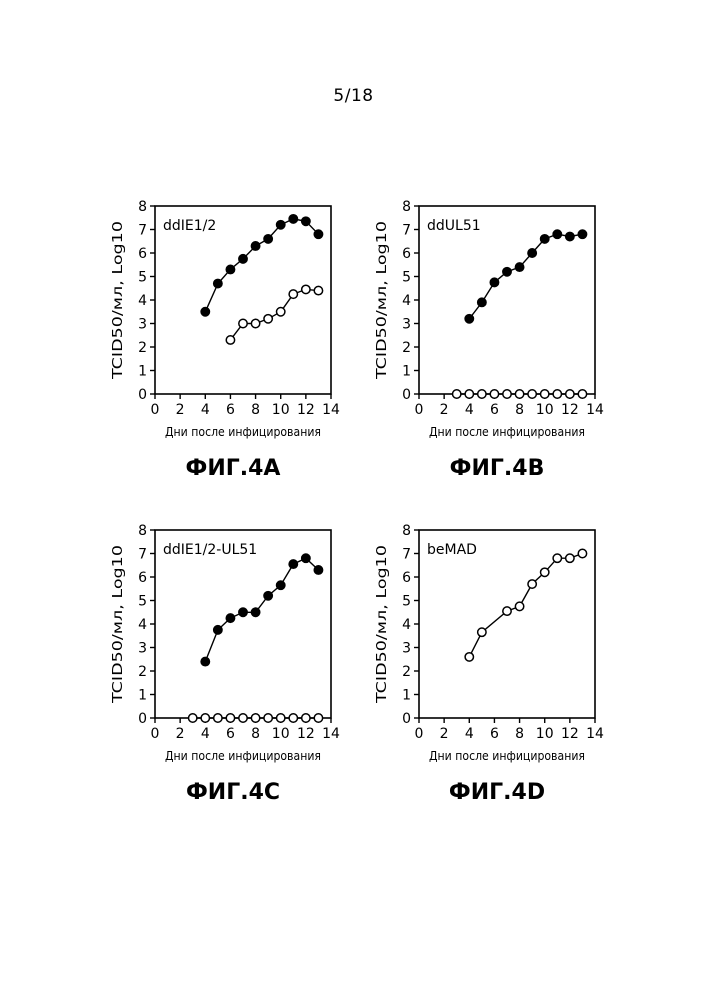 The width and height of the screenshot is (707, 1000). What do you see at coordinates (210, 550) in the screenshot?
I see `panel-annotation: ddIE1/2-UL51` at bounding box center [210, 550].